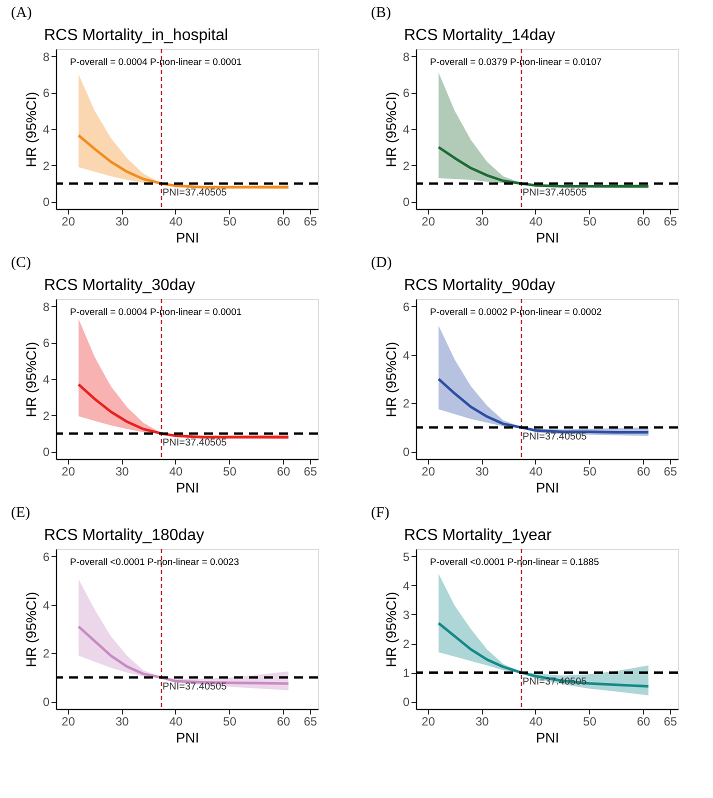 The height and width of the screenshot is (798, 713). What do you see at coordinates (21, 13) in the screenshot?
I see `text: (A)` at bounding box center [21, 13].